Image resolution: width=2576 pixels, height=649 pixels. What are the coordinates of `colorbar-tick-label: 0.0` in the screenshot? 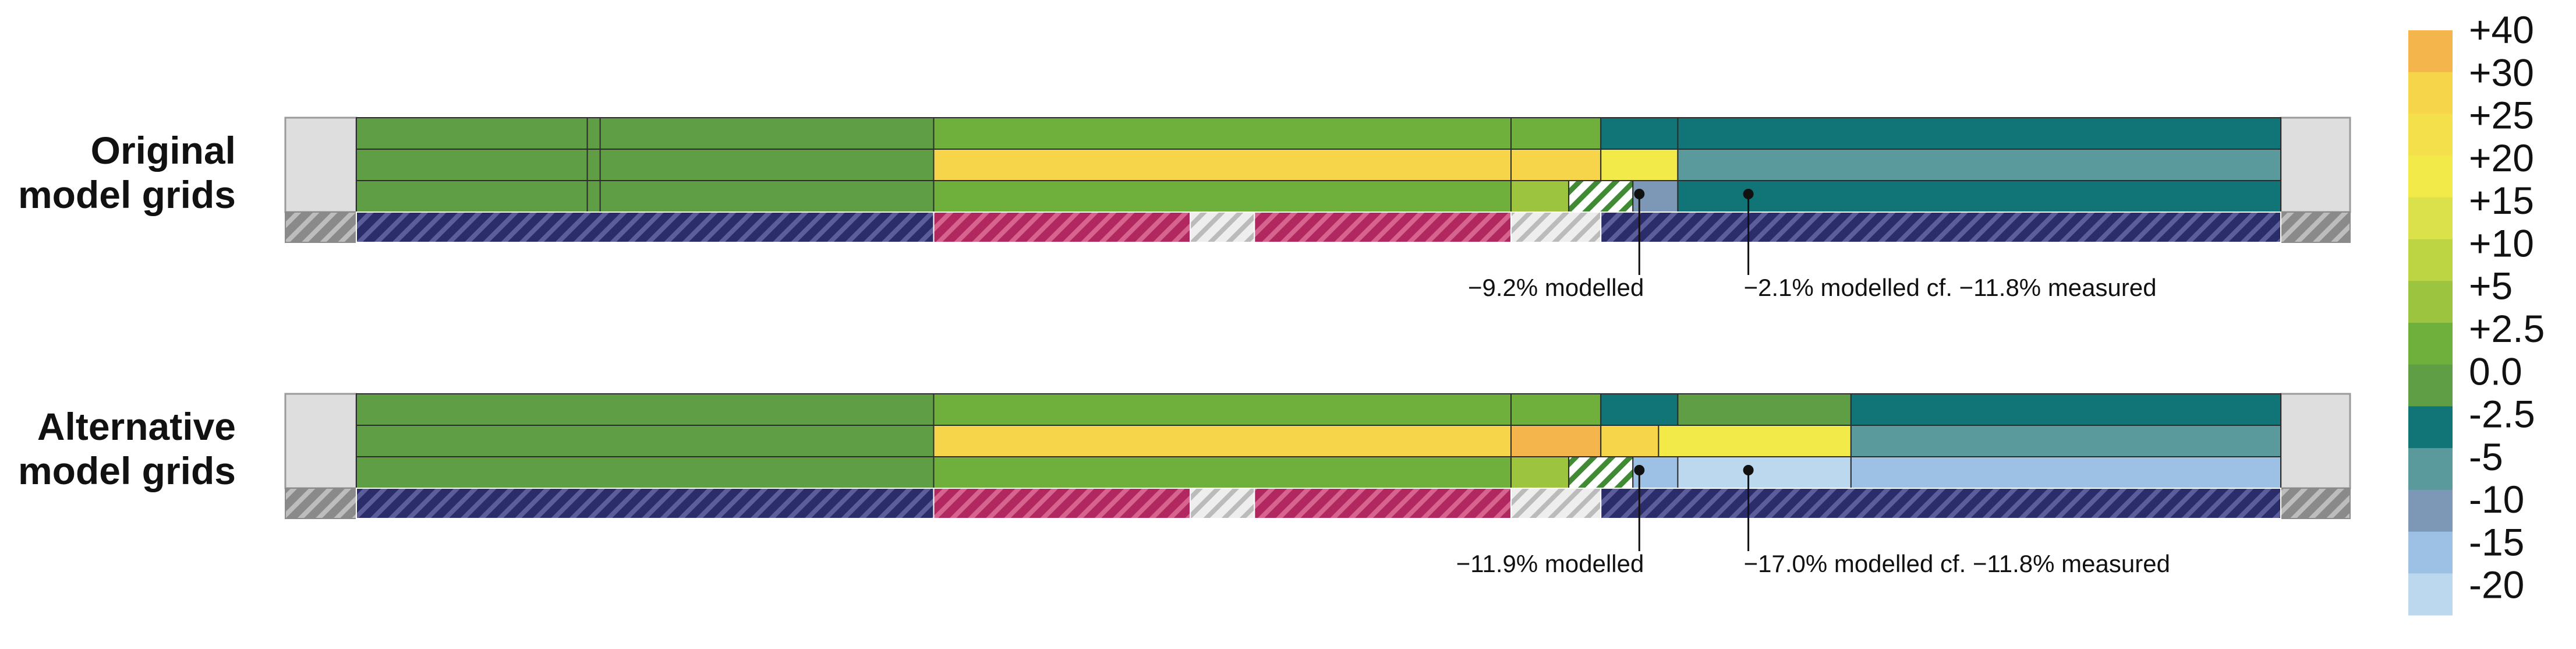 It's located at (2495, 371).